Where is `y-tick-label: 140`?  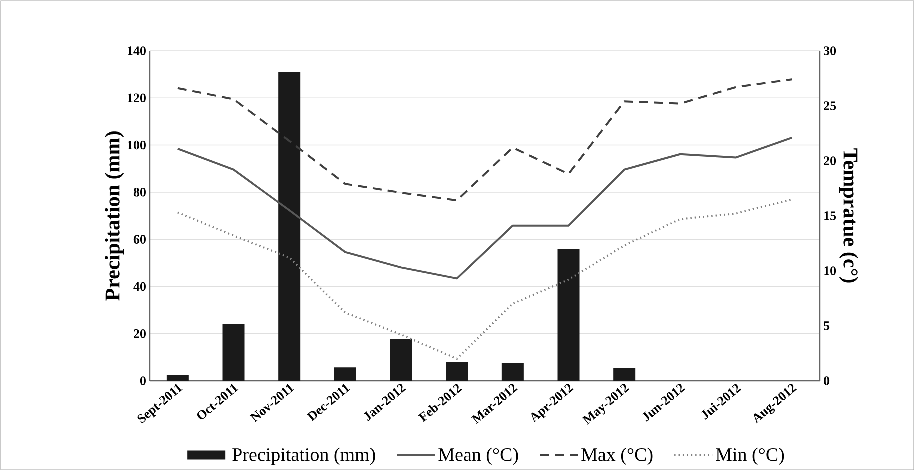
y-tick-label: 140 is located at coordinates (137, 51).